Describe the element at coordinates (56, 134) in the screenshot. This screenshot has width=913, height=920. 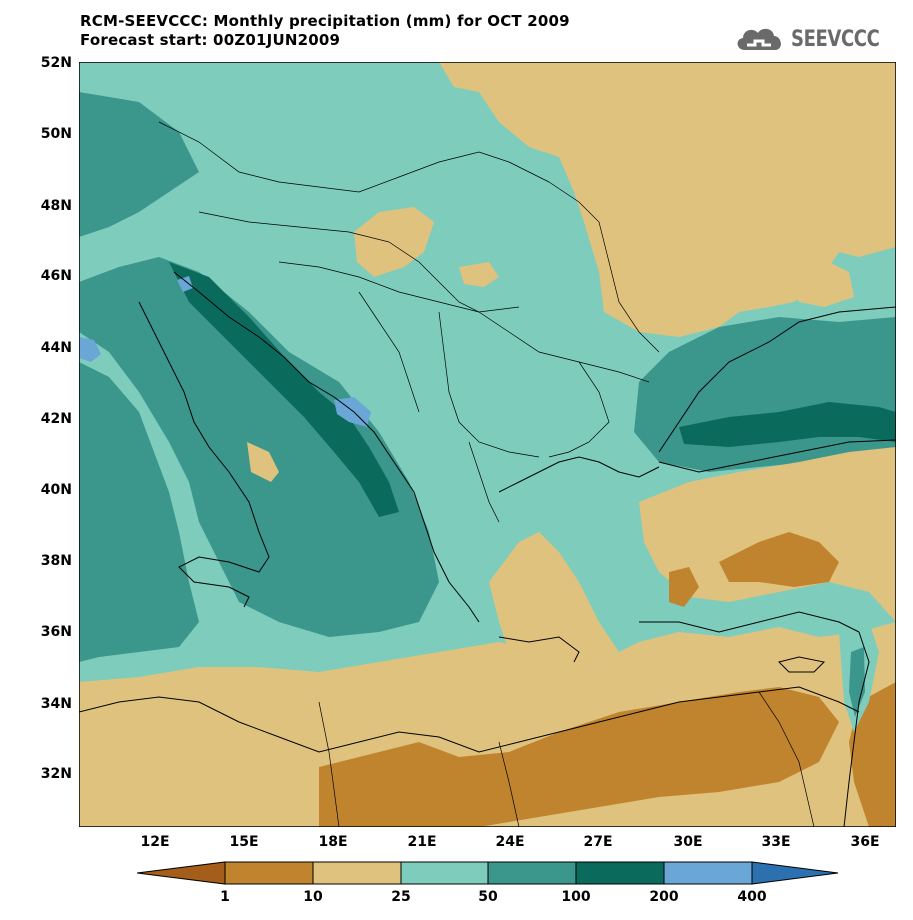
I see `lat-label-50n: 50N` at that location.